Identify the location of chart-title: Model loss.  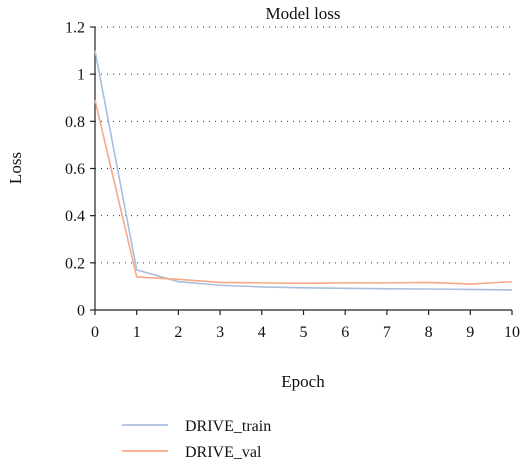
(302, 13).